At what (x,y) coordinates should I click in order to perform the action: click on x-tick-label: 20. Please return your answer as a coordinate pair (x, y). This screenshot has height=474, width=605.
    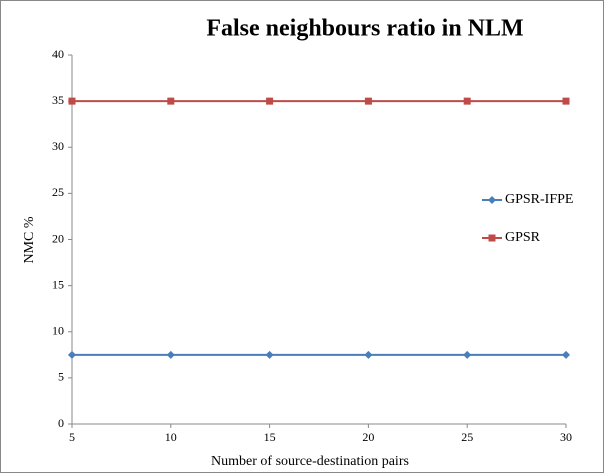
    Looking at the image, I should click on (368, 437).